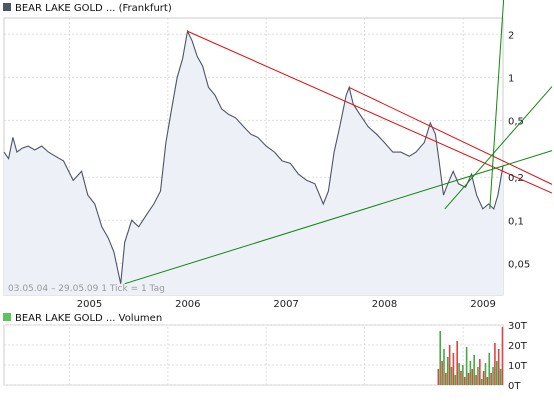 The image size is (554, 405). I want to click on x-tick-label: 2008, so click(384, 304).